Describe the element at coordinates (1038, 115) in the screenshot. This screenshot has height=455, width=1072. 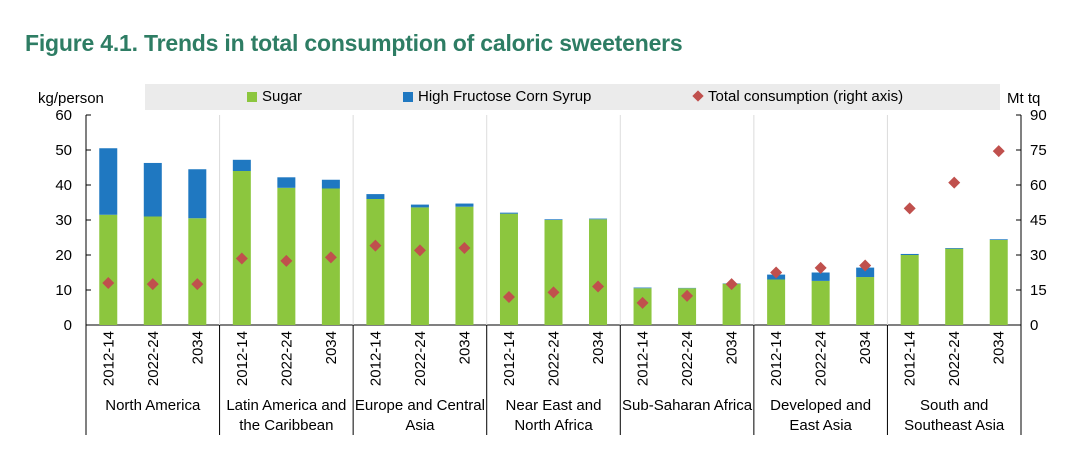
I see `right-tick-label: 90` at that location.